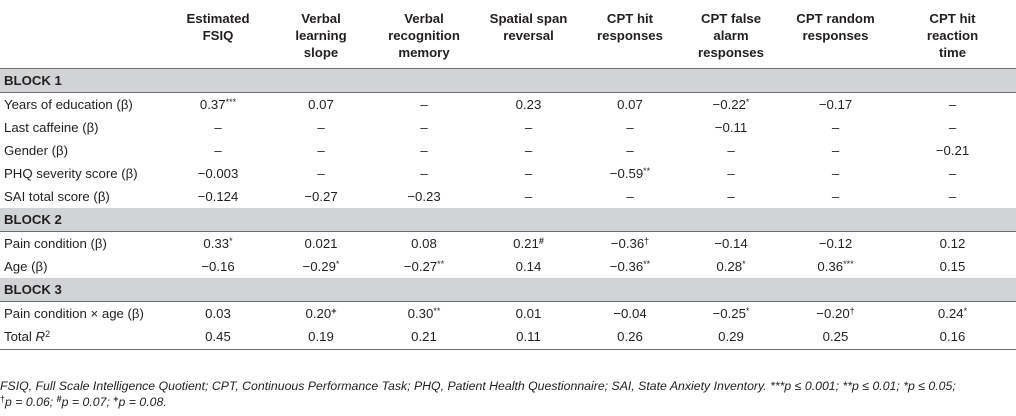 This screenshot has width=1016, height=416. What do you see at coordinates (952, 313) in the screenshot?
I see `table-cell: 0.24*` at bounding box center [952, 313].